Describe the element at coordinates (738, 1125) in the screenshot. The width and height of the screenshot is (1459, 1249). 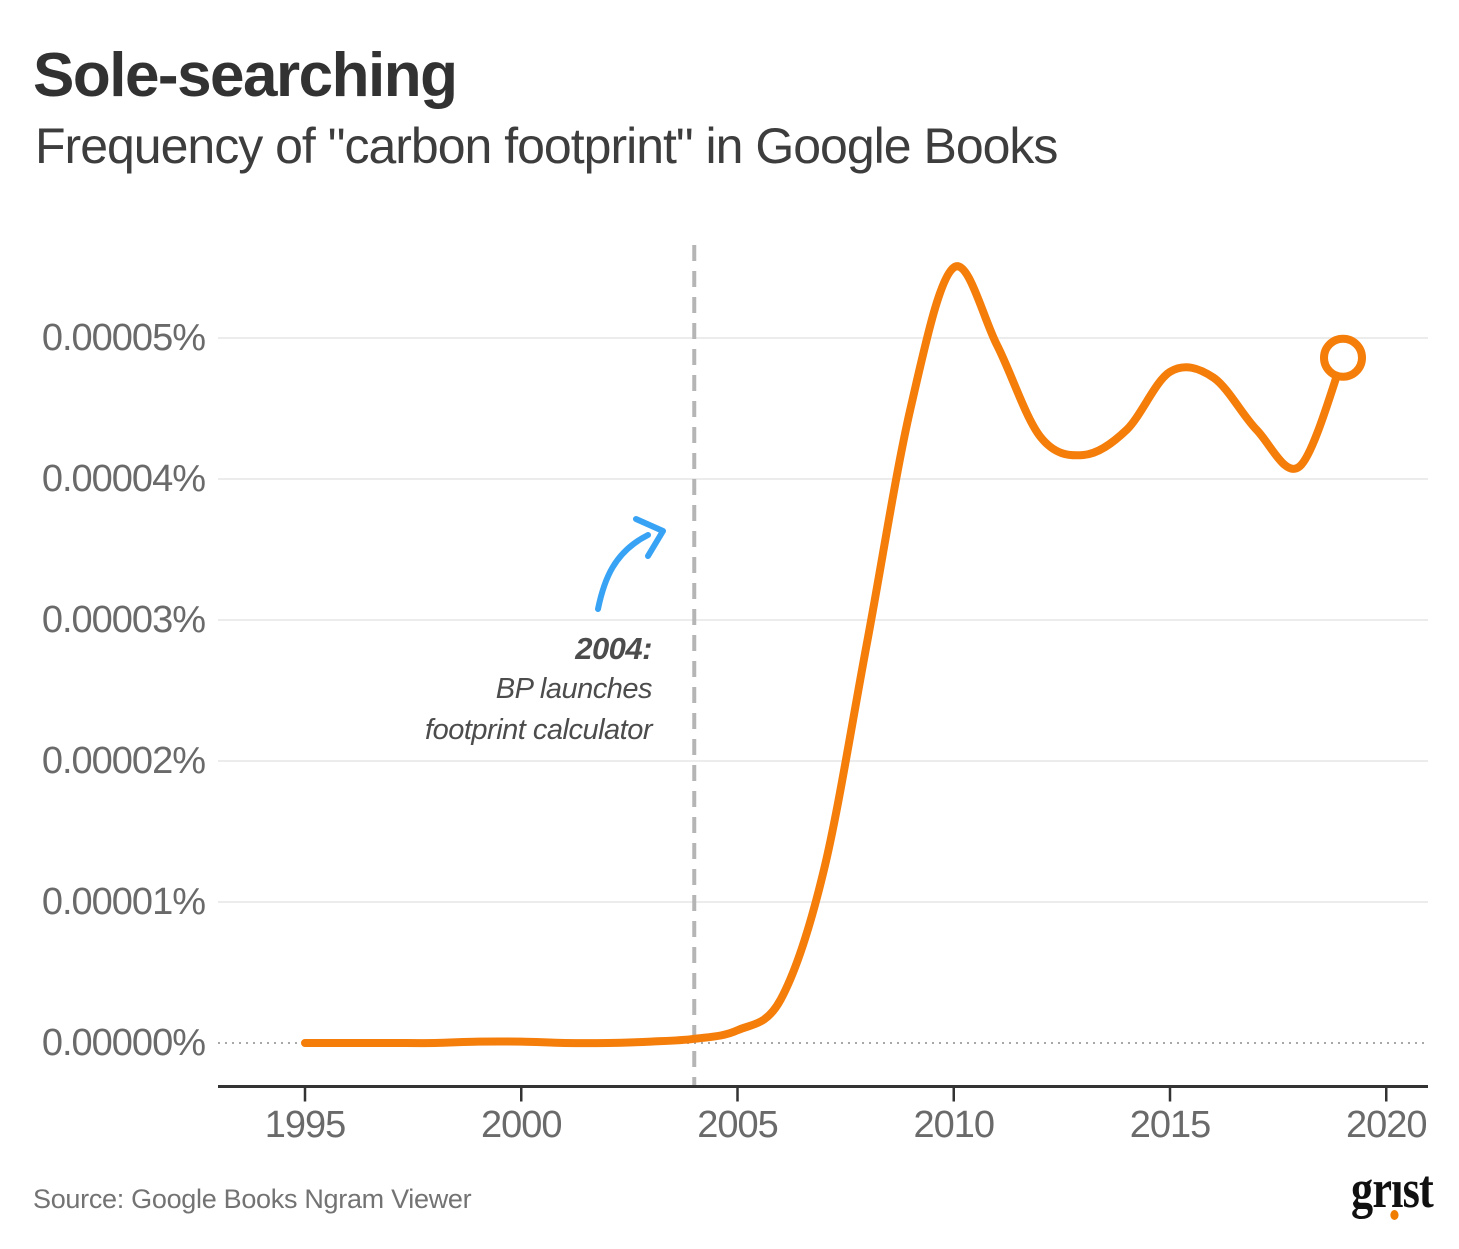
I see `x-tick-label: 2005` at that location.